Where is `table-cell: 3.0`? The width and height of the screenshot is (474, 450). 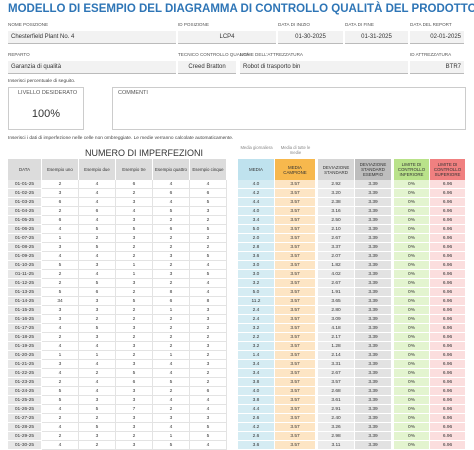
table-cell: 3.0 is located at coordinates (256, 265).